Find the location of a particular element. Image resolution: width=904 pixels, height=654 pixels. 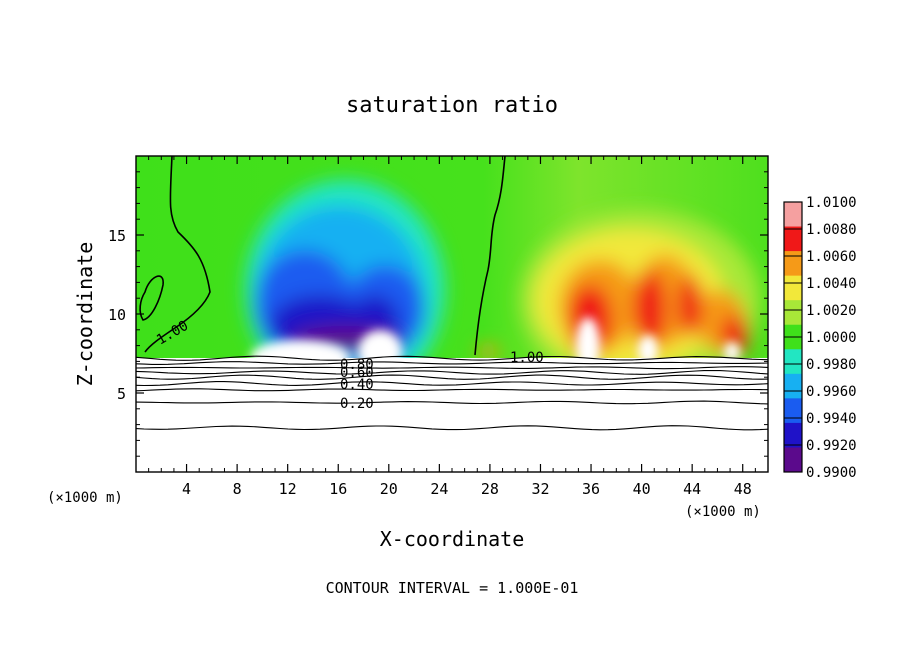

x-tick-label: 44 is located at coordinates (692, 489).